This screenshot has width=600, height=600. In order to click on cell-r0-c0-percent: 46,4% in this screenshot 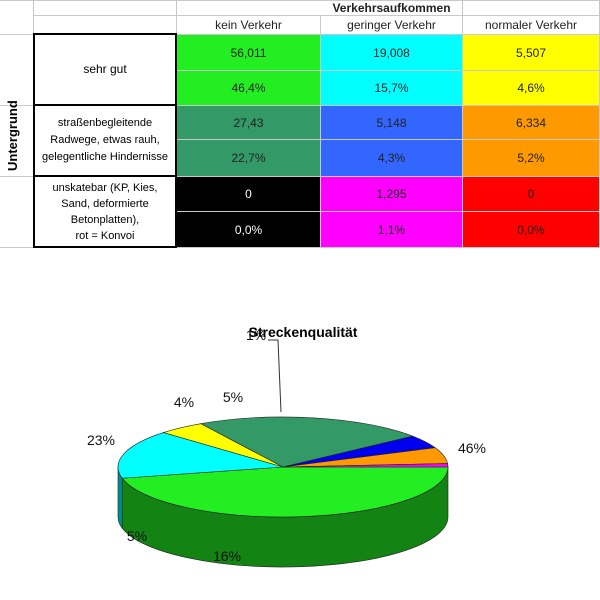, I will do `click(248, 88)`.